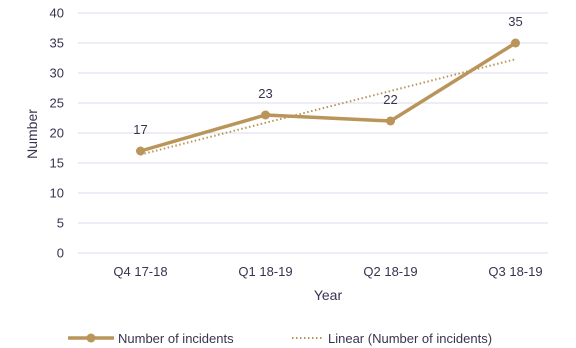 This screenshot has height=348, width=576. I want to click on y-tick-label: 0, so click(60, 253).